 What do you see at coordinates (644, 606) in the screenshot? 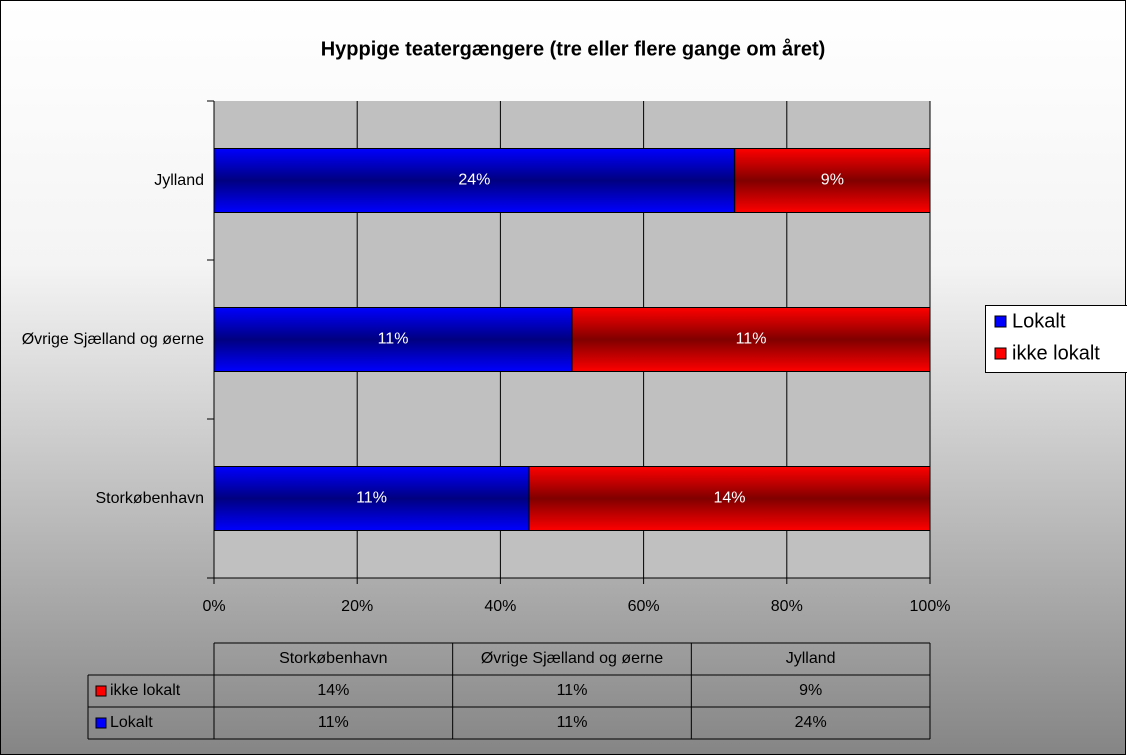
I see `x-tick-label: 60%` at bounding box center [644, 606].